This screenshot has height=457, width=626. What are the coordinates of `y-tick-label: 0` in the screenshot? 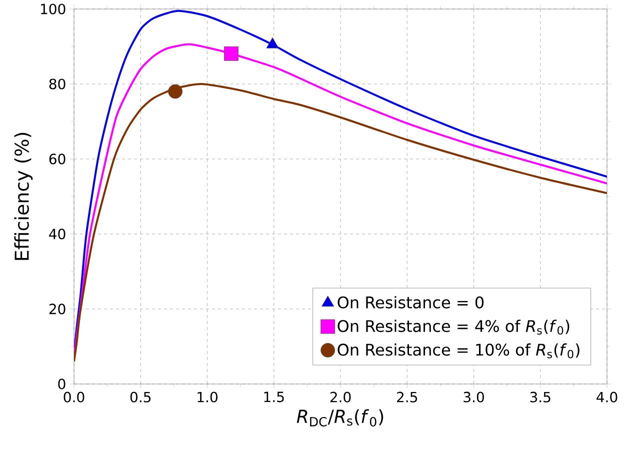 It's located at (62, 384).